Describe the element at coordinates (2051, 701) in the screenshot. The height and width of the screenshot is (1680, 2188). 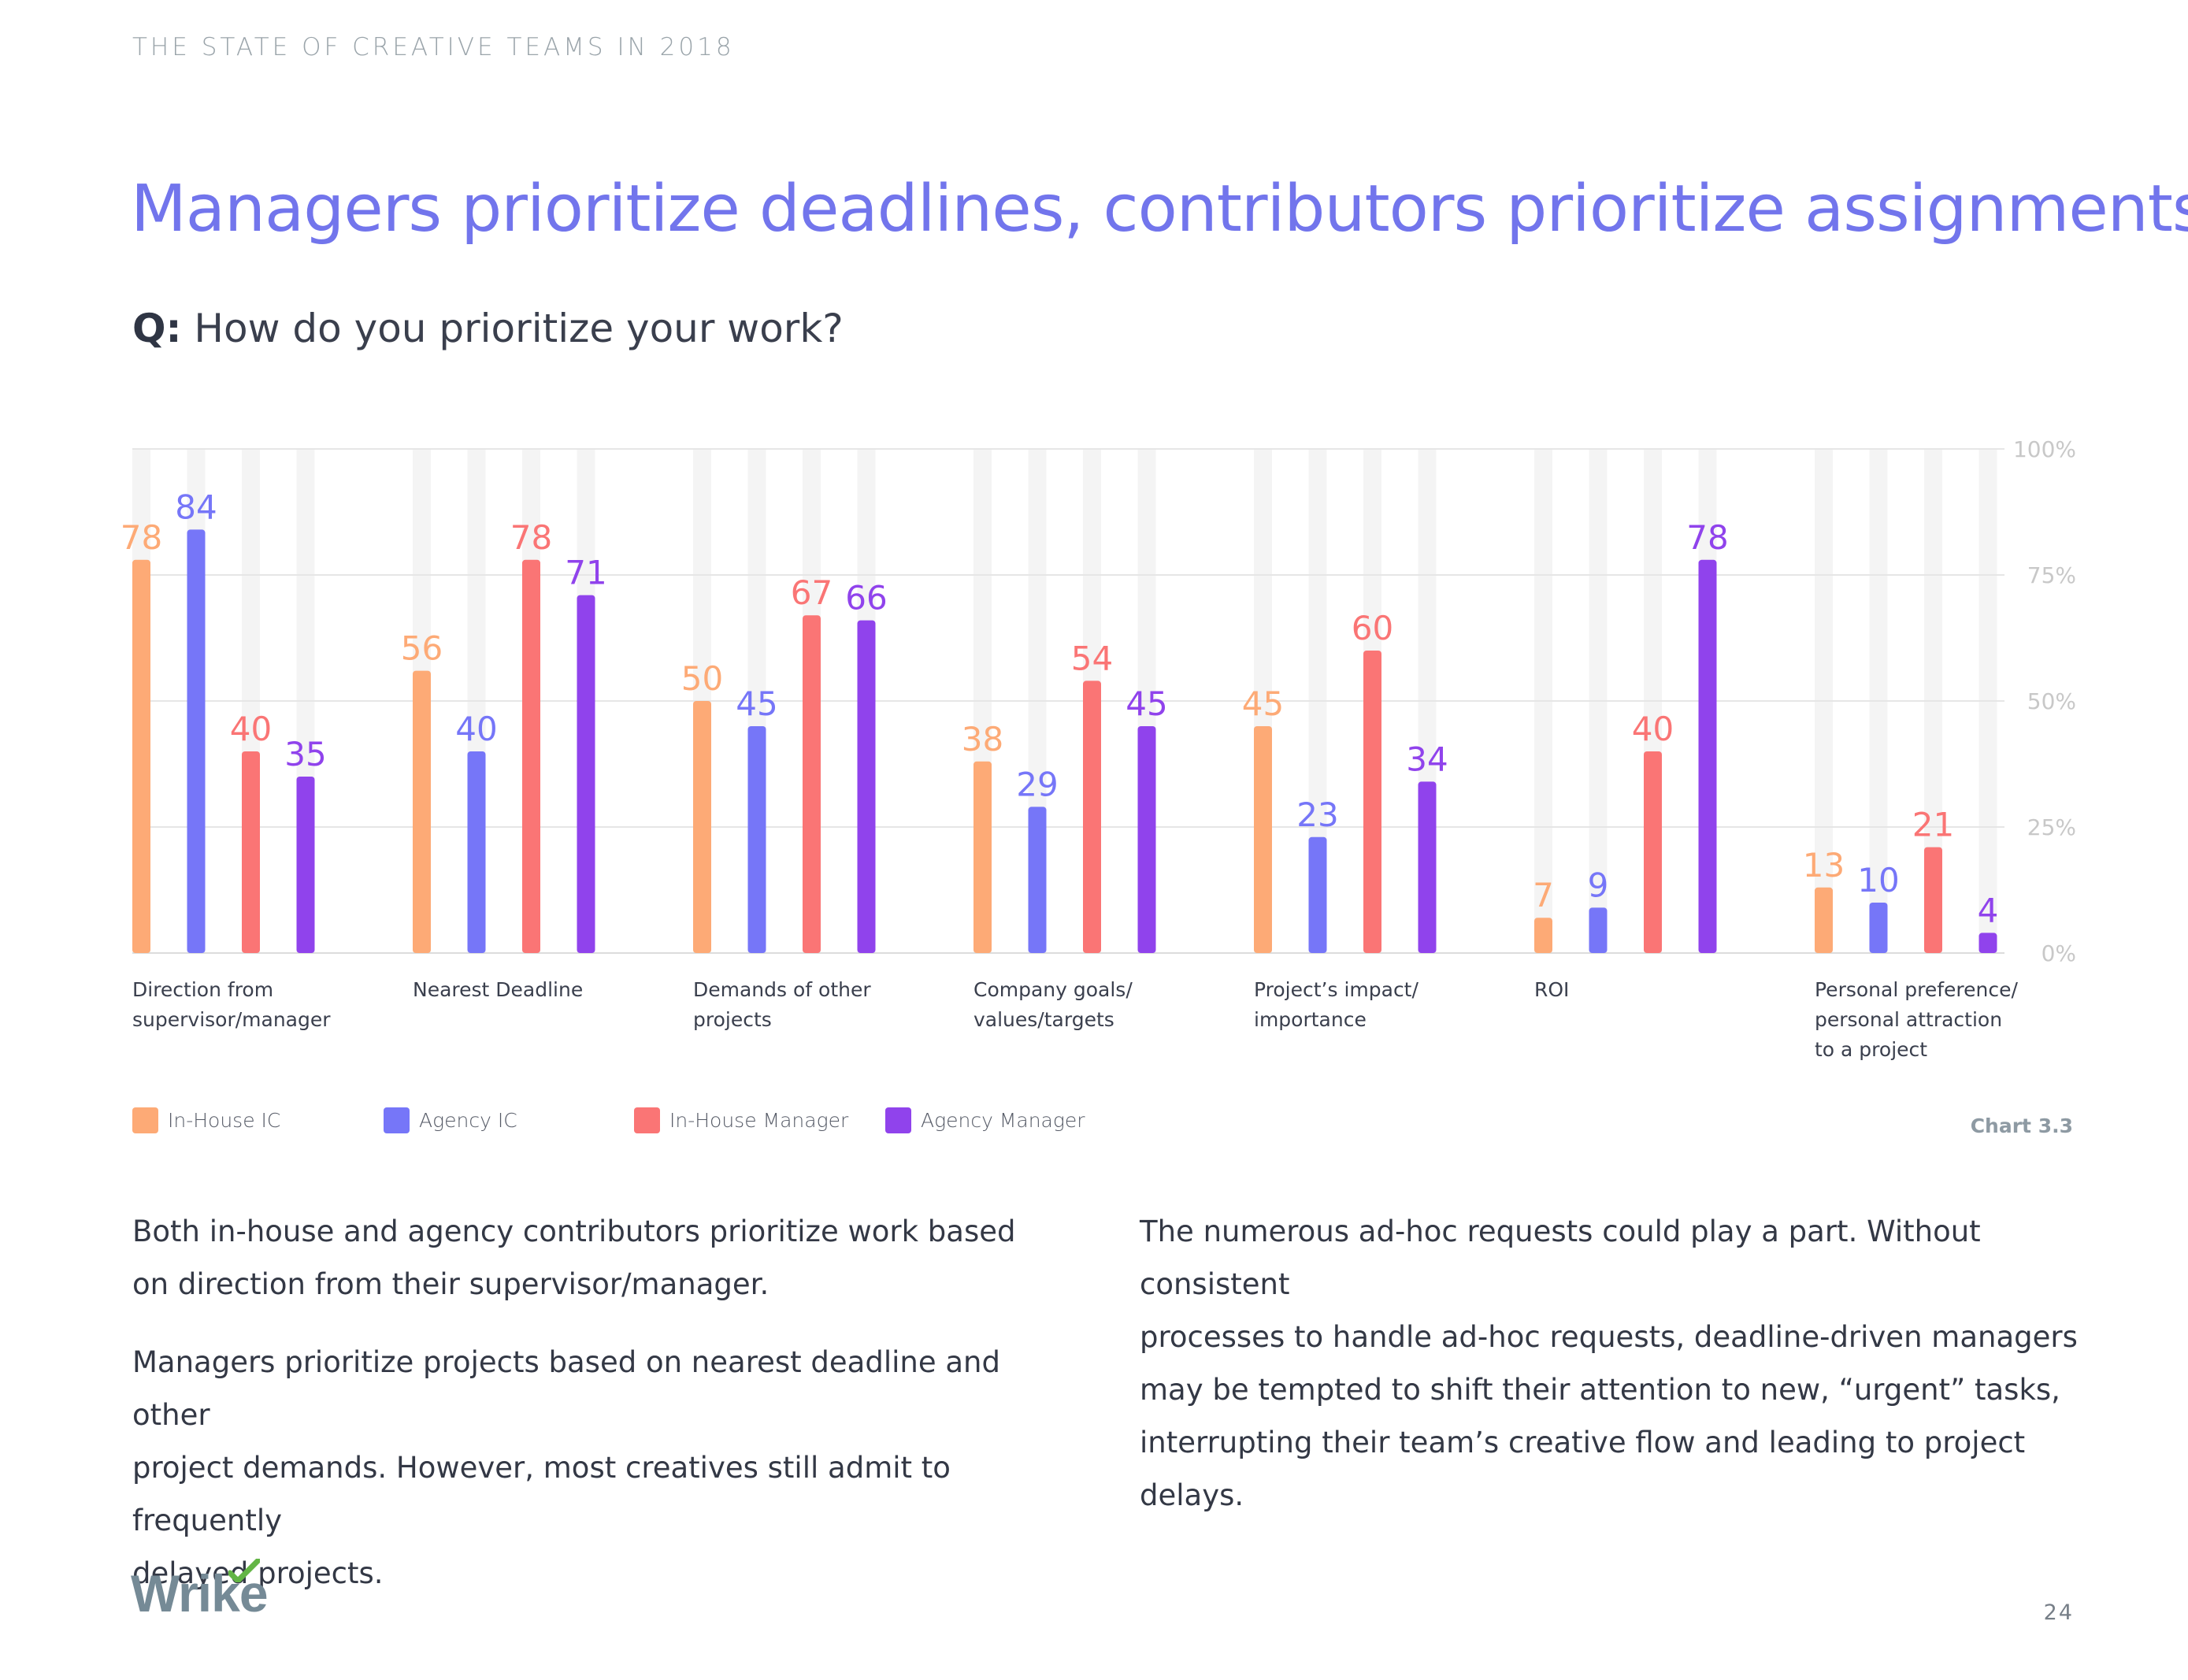
I see `y-tick-label: 50%` at that location.